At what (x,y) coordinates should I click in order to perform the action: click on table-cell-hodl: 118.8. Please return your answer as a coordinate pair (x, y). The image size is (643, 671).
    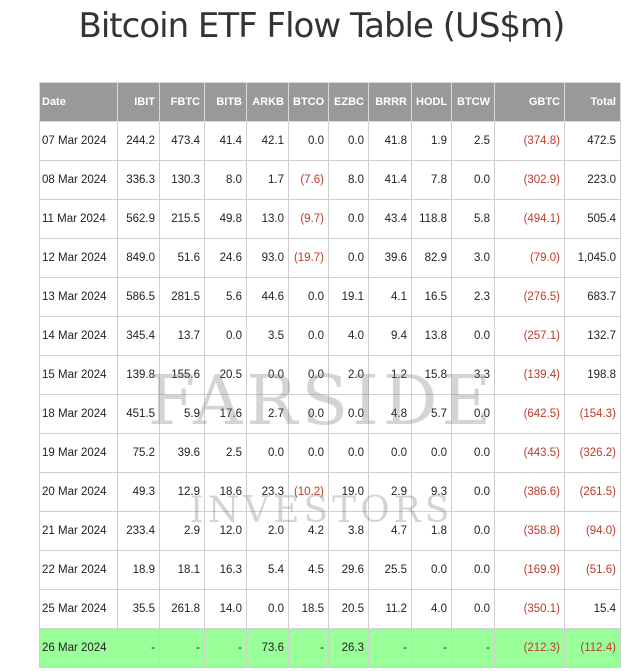
    Looking at the image, I should click on (431, 219).